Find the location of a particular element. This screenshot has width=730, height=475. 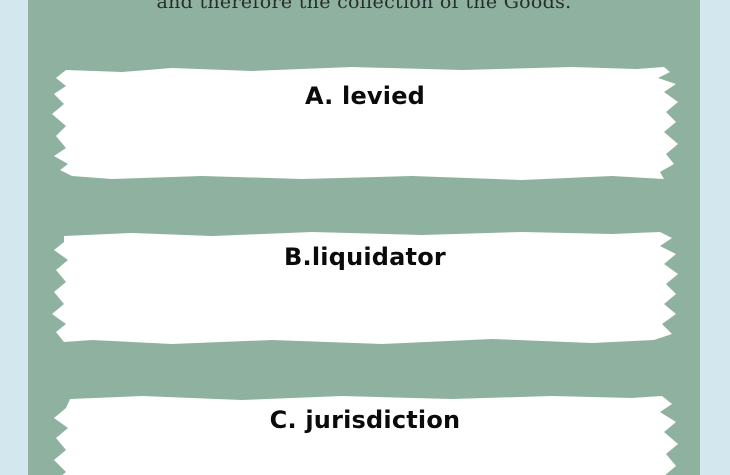

answer-option-label: A. levied is located at coordinates (365, 96).